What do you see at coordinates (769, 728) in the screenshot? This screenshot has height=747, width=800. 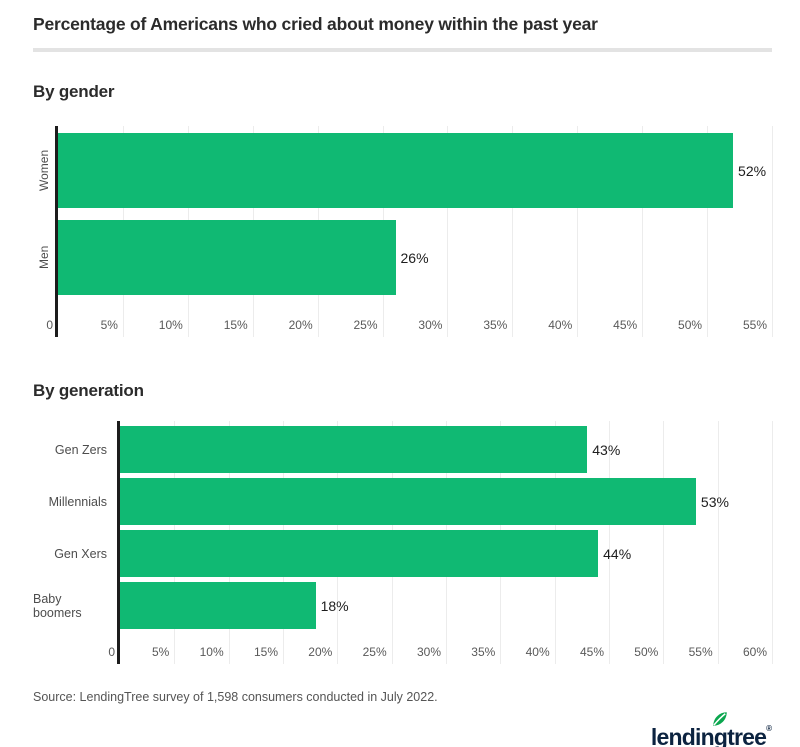 I see `registered-mark: ®` at bounding box center [769, 728].